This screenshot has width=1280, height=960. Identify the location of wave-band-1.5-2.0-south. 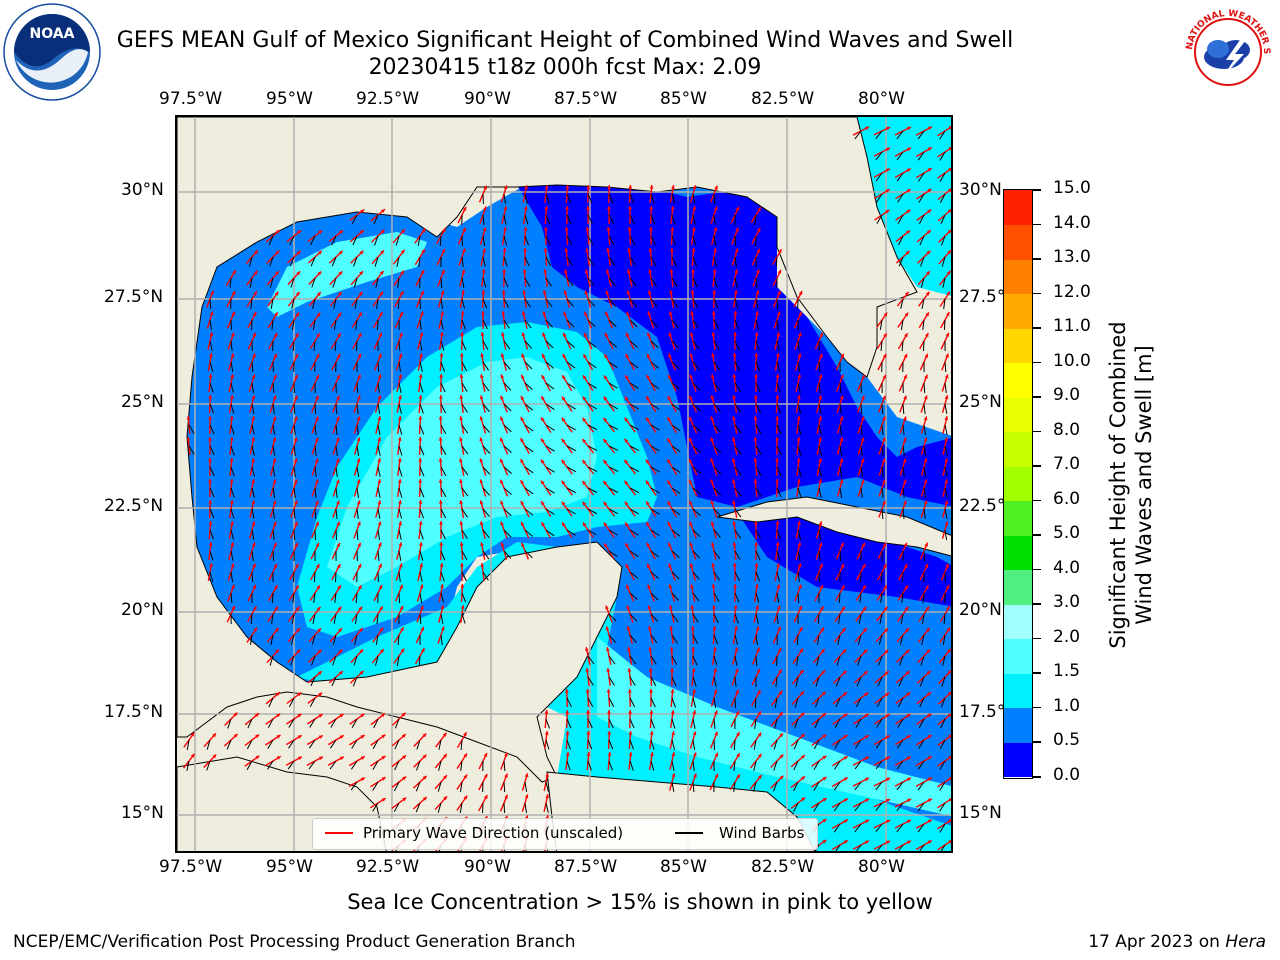
(774, 727).